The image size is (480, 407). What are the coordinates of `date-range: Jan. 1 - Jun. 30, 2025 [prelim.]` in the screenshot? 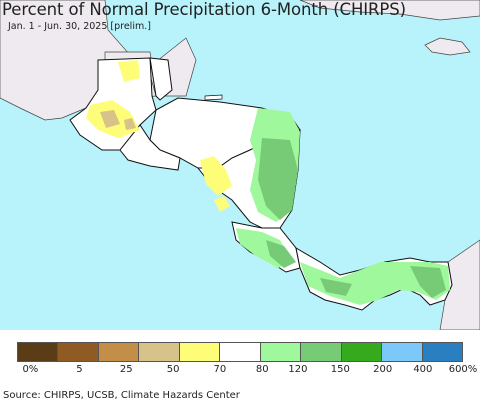 It's located at (79, 26).